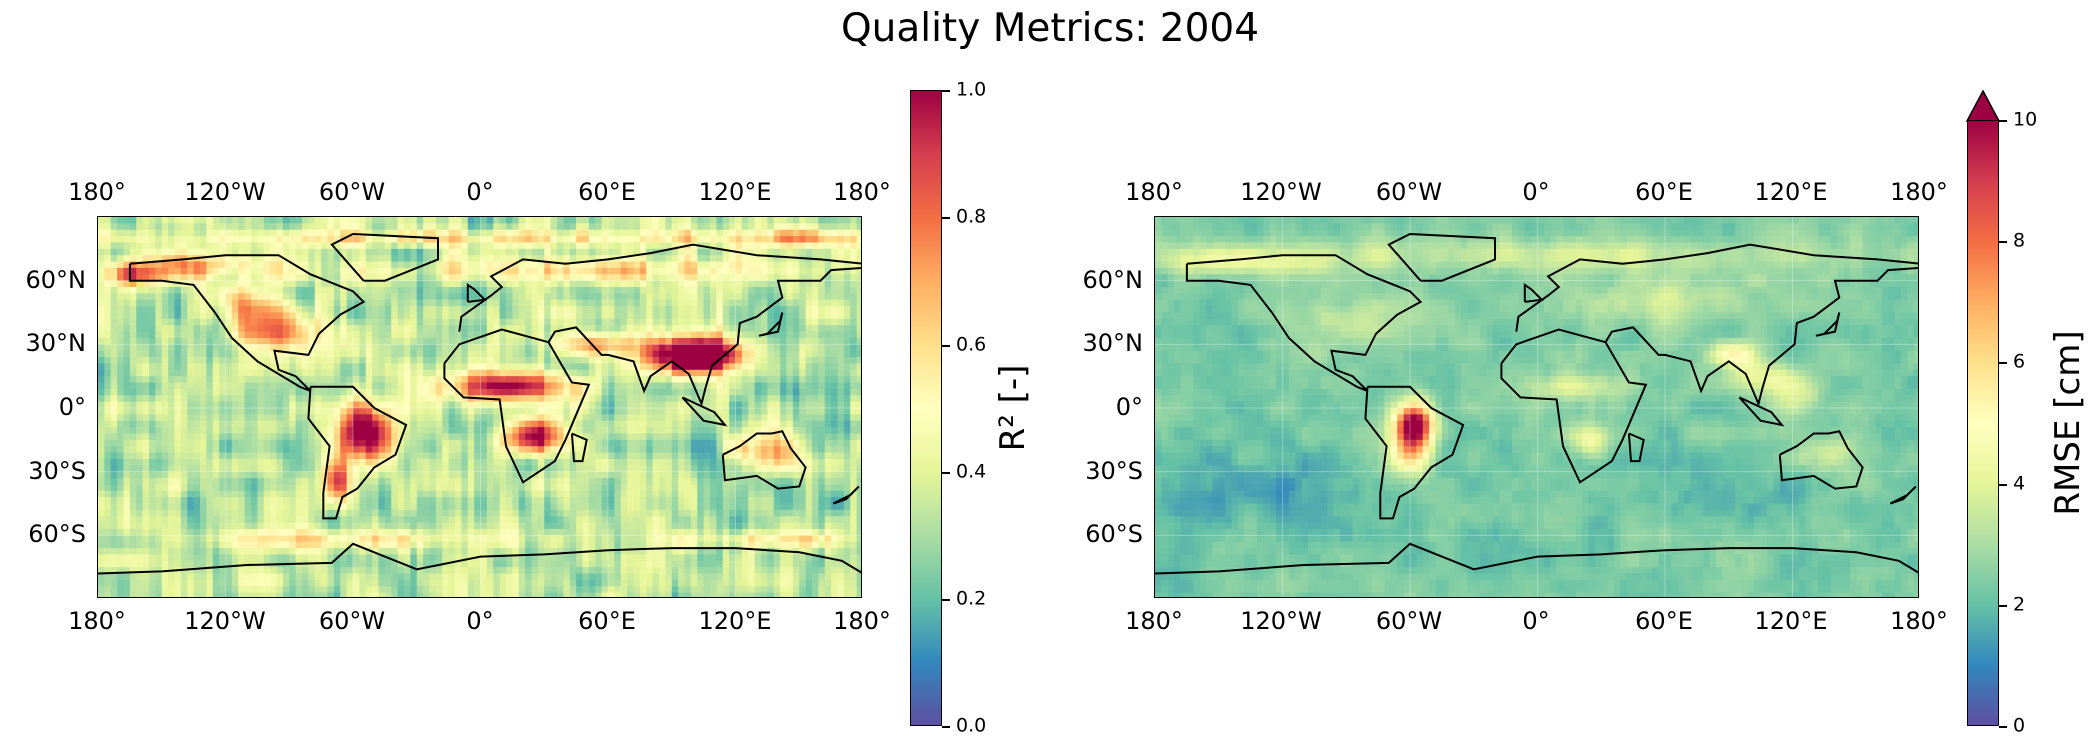 The image size is (2100, 750). I want to click on r2-colorbar-label: R² [-], so click(1013, 408).